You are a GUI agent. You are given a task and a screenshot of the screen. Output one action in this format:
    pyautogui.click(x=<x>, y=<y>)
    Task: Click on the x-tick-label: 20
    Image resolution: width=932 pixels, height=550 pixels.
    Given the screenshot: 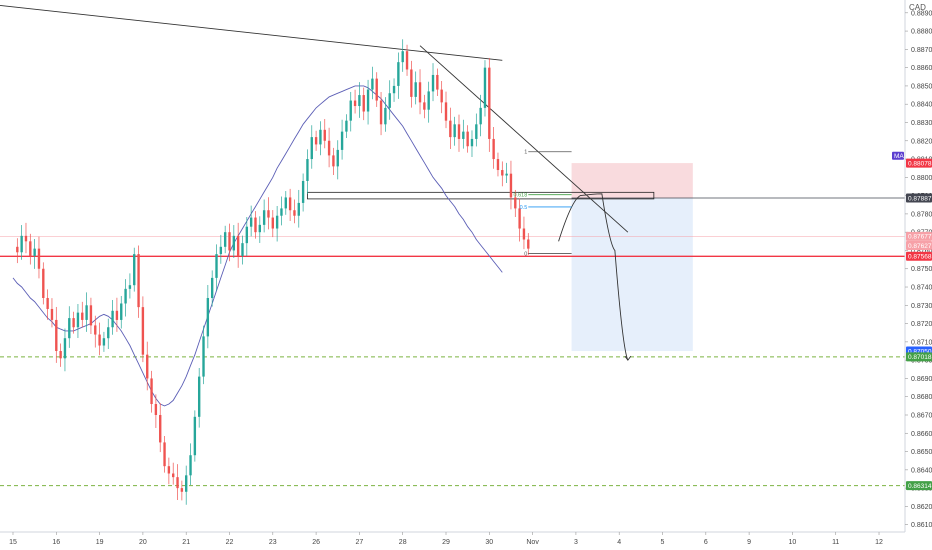 What is the action you would take?
    pyautogui.click(x=143, y=542)
    